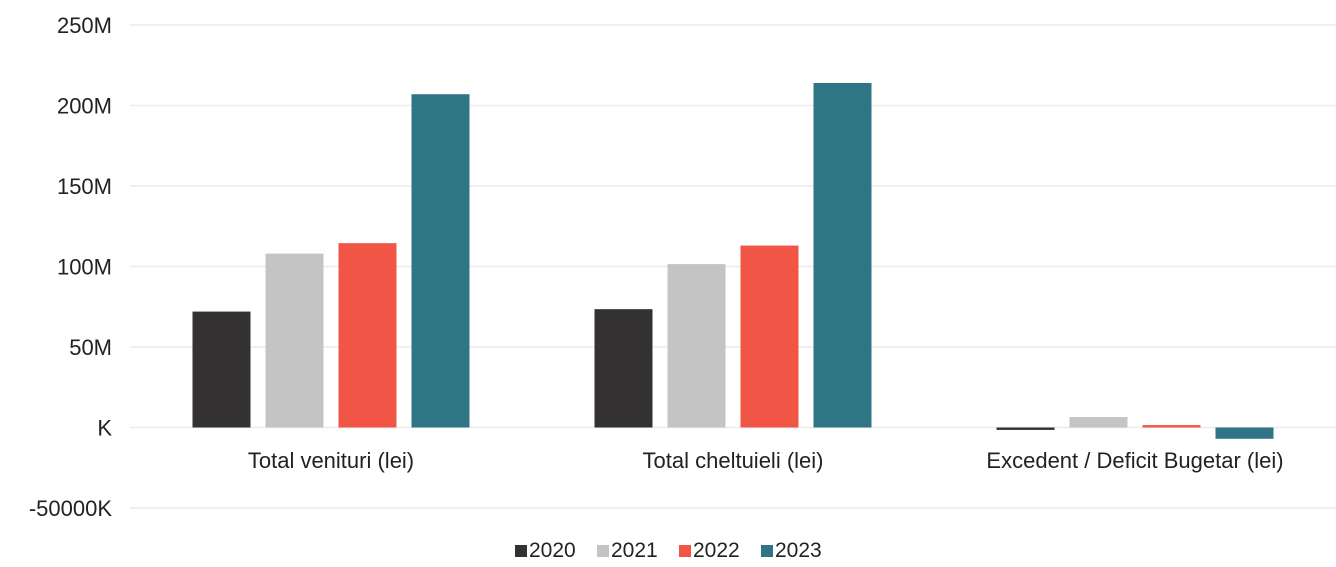  Describe the element at coordinates (668, 550) in the screenshot. I see `legend: 2020 2021 2022 2023` at that location.